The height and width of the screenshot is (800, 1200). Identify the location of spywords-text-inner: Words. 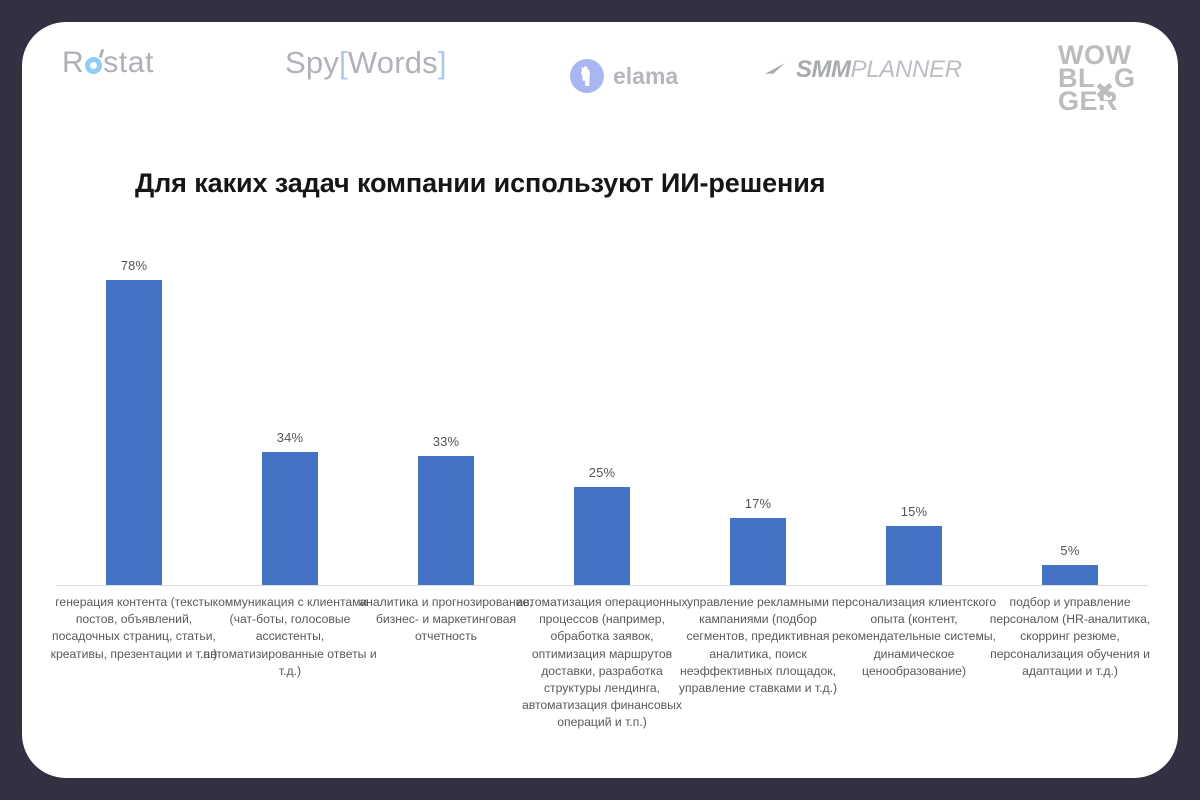
(392, 62).